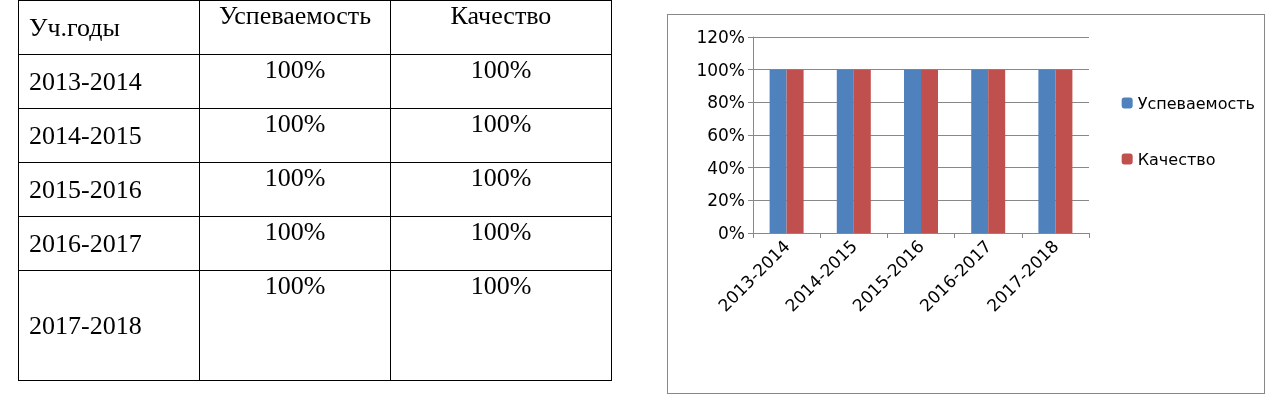  Describe the element at coordinates (109, 81) in the screenshot. I see `text: 2013-2014` at that location.